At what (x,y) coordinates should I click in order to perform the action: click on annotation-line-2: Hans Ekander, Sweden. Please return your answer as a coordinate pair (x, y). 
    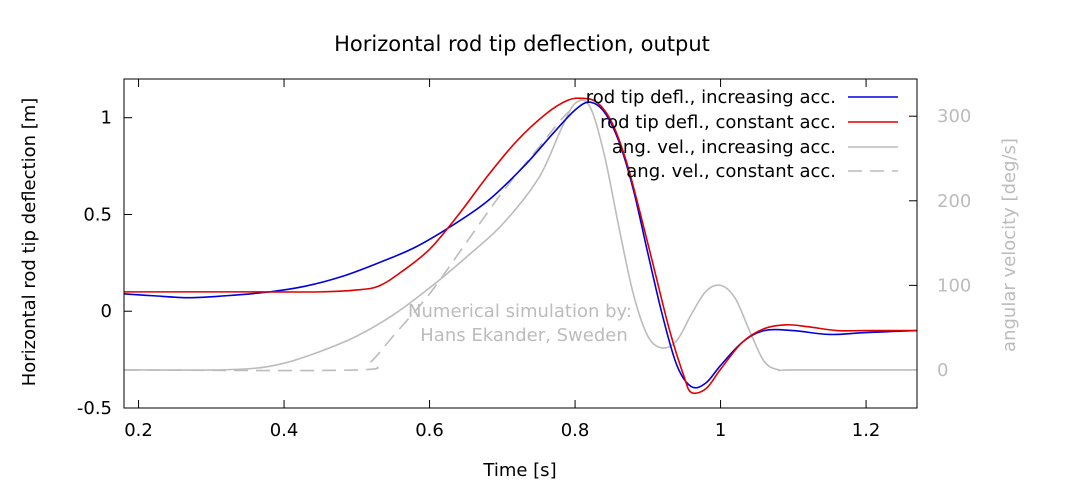
    Looking at the image, I should click on (523, 335).